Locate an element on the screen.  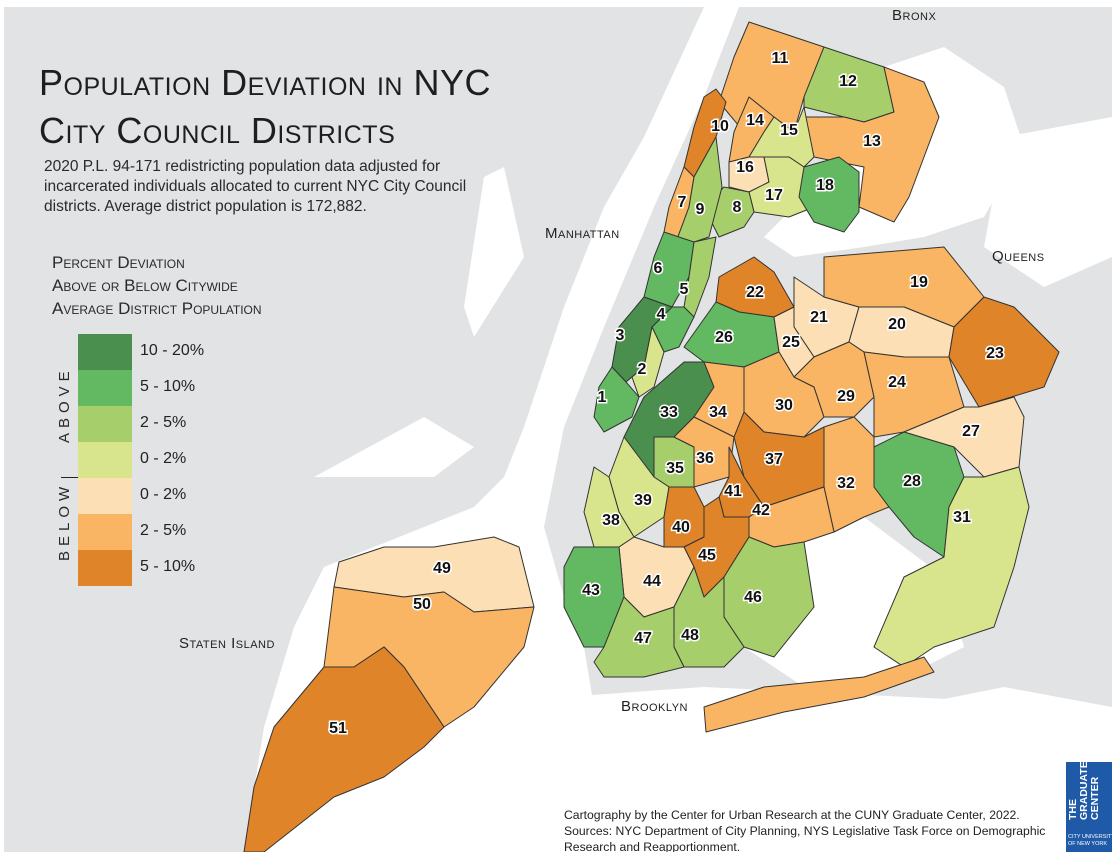
legend-title-line-1: Percent Deviation is located at coordinates (118, 262).